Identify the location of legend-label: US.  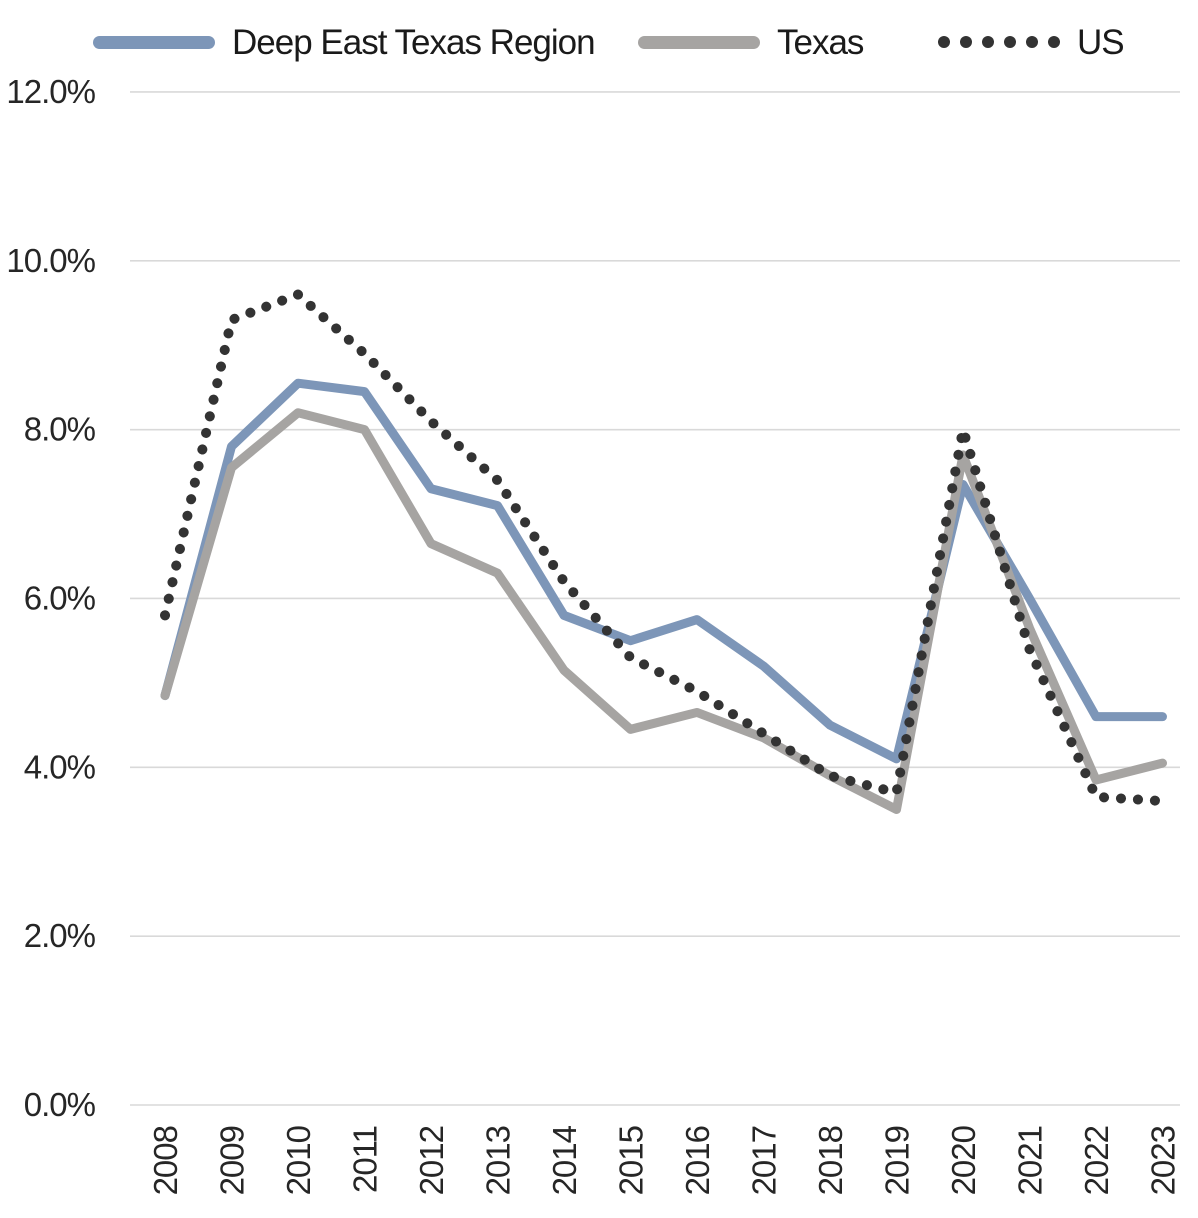
(1101, 42).